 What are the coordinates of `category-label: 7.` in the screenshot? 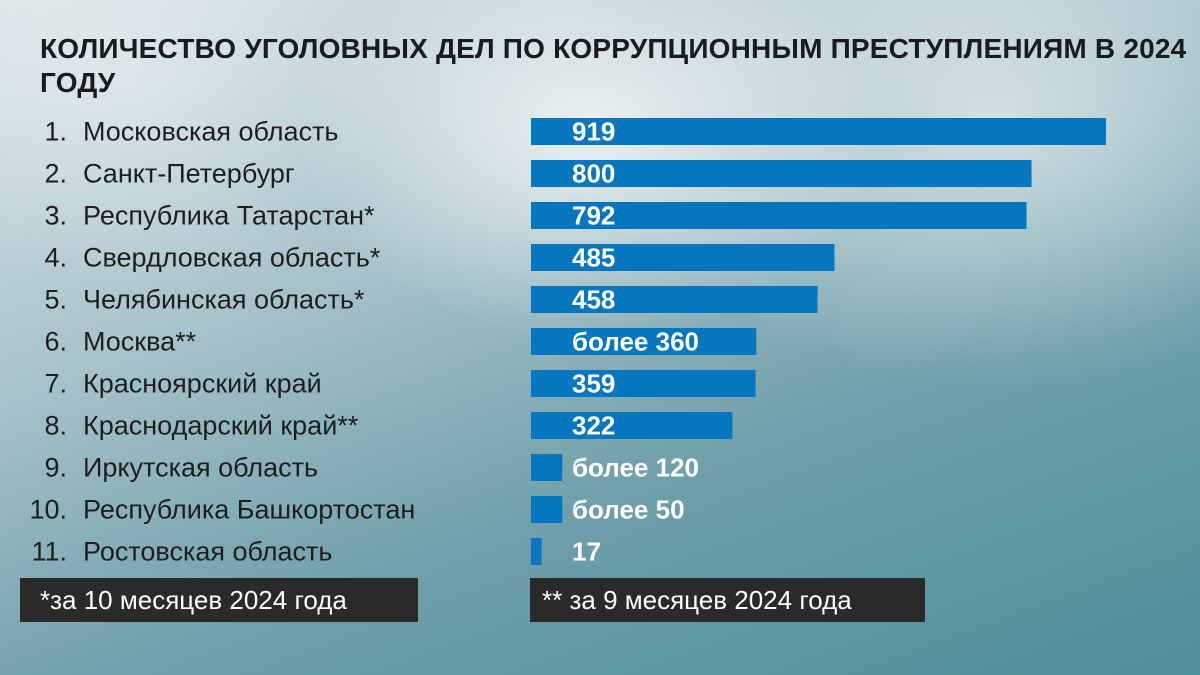 It's located at (55, 384).